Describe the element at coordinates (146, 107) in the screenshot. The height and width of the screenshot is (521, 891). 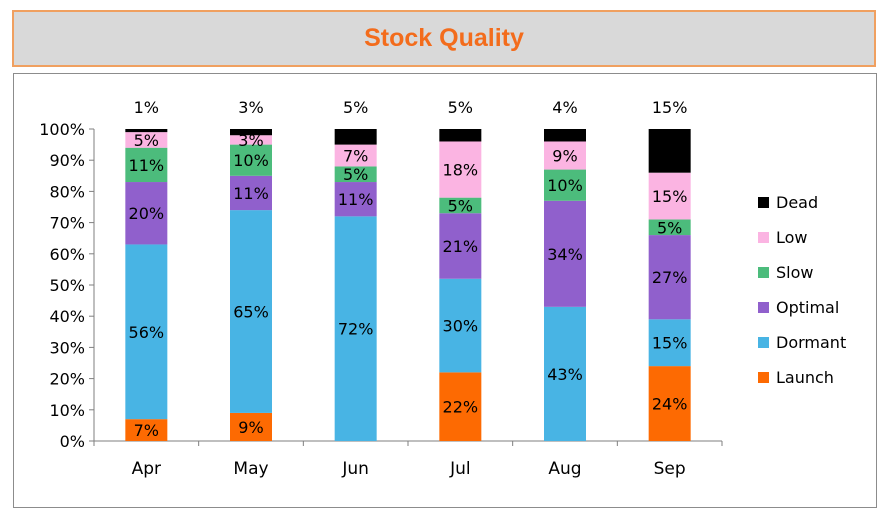
I see `data-label-dead: 1%` at that location.